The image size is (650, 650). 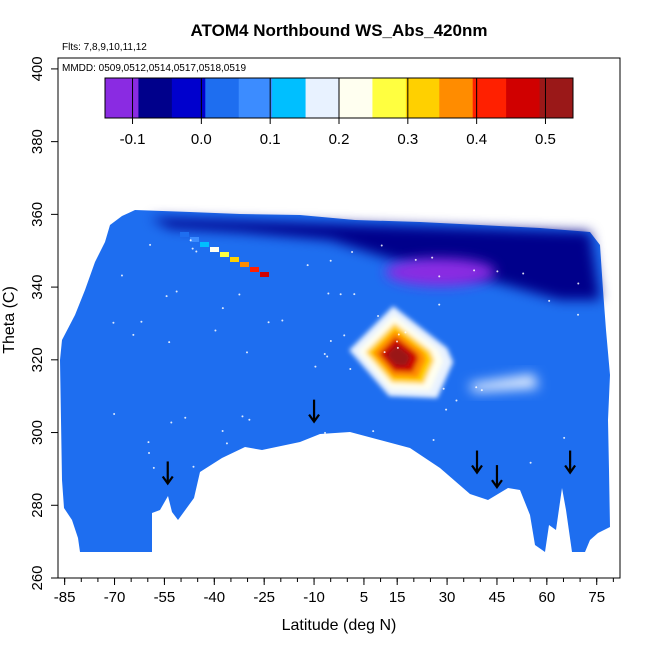 I want to click on upper-min-shape, so click(x=440, y=272).